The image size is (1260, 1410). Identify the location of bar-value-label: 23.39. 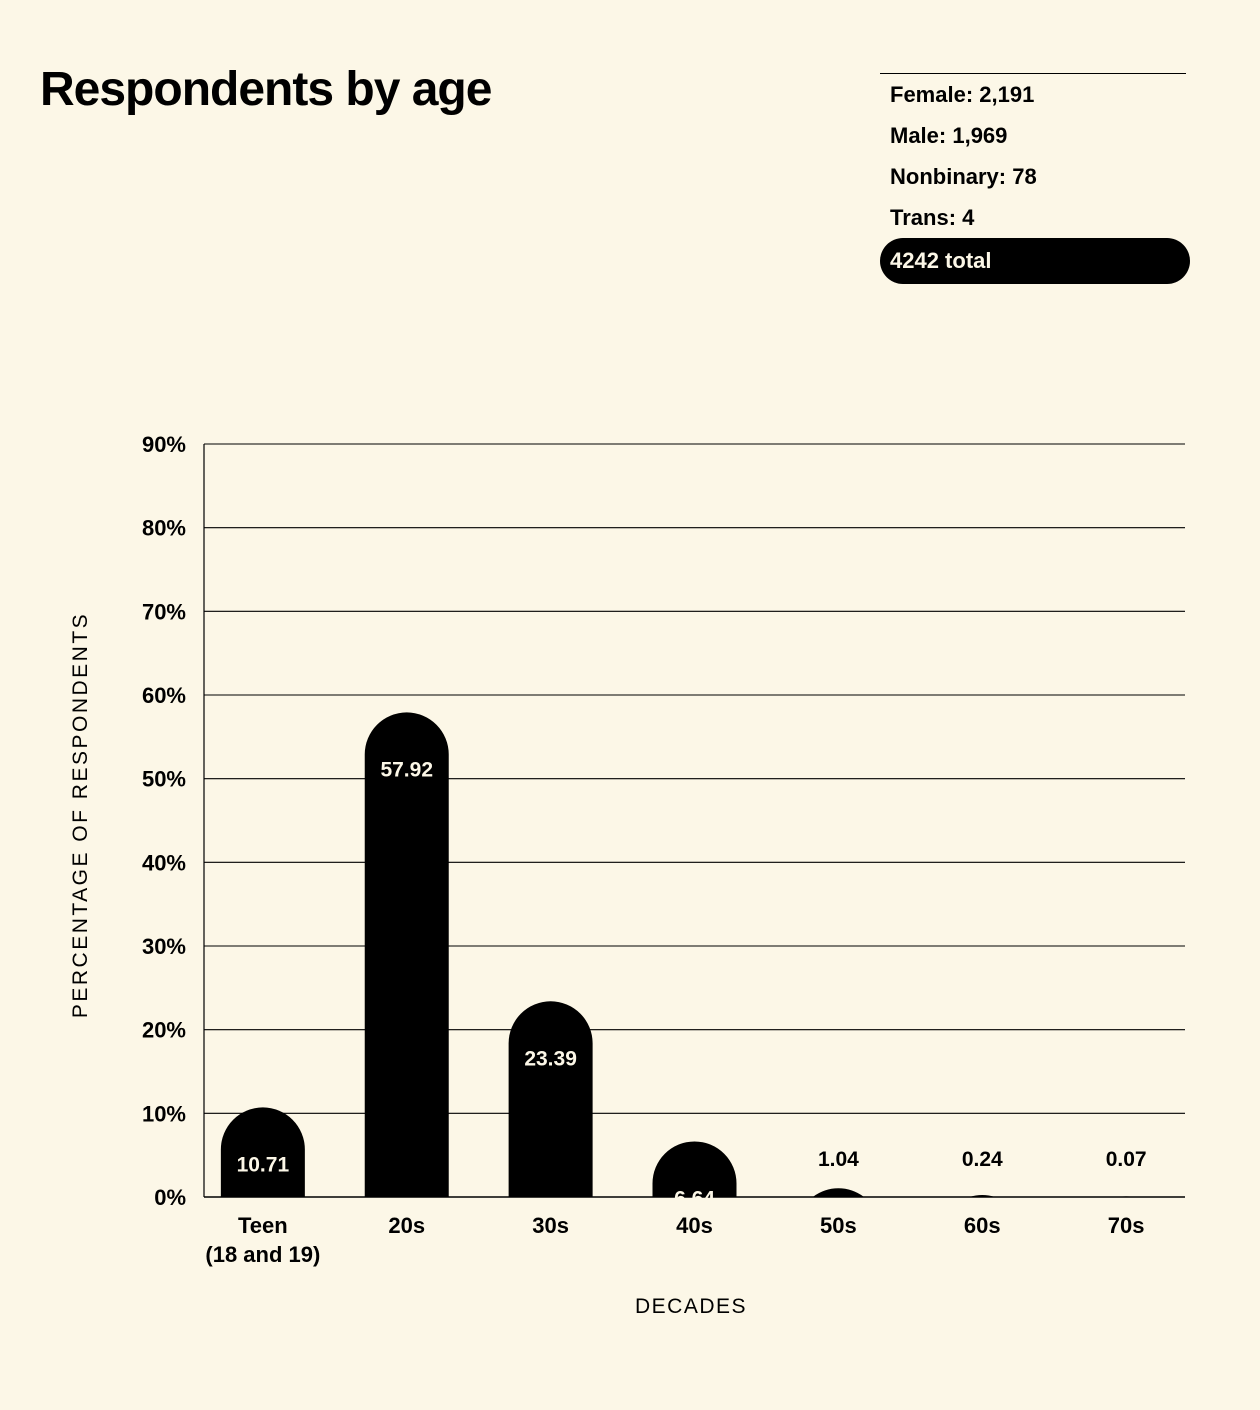
(550, 1058).